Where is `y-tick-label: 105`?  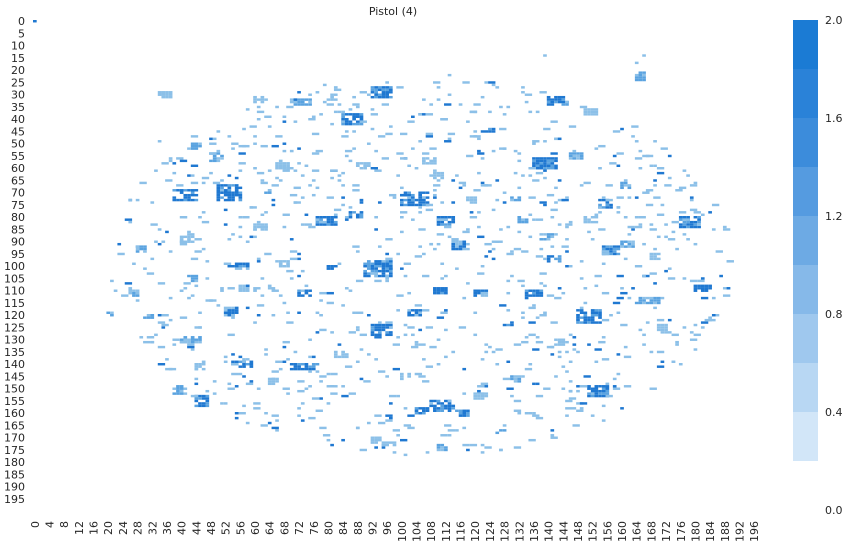 y-tick-label: 105 is located at coordinates (14, 279).